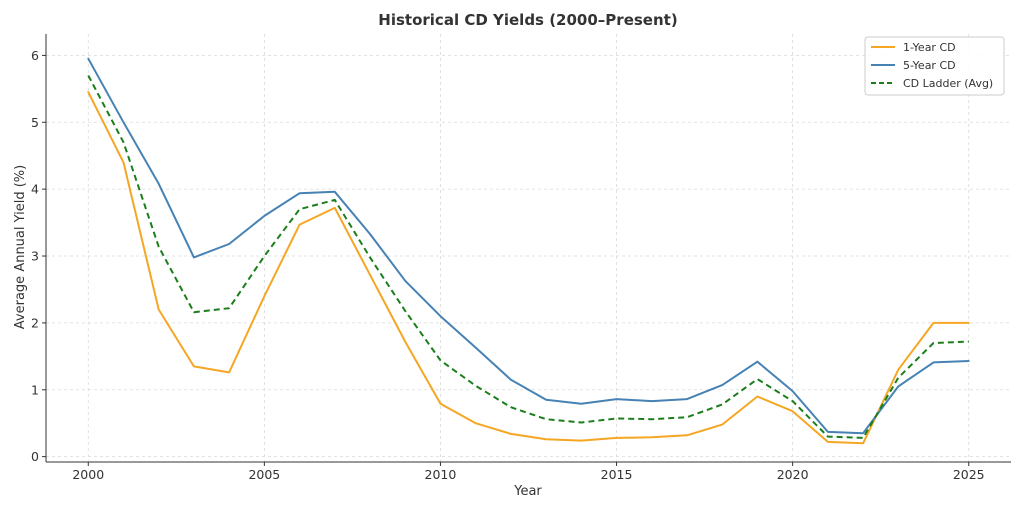  Describe the element at coordinates (35, 389) in the screenshot. I see `y-tick-label: 1` at that location.